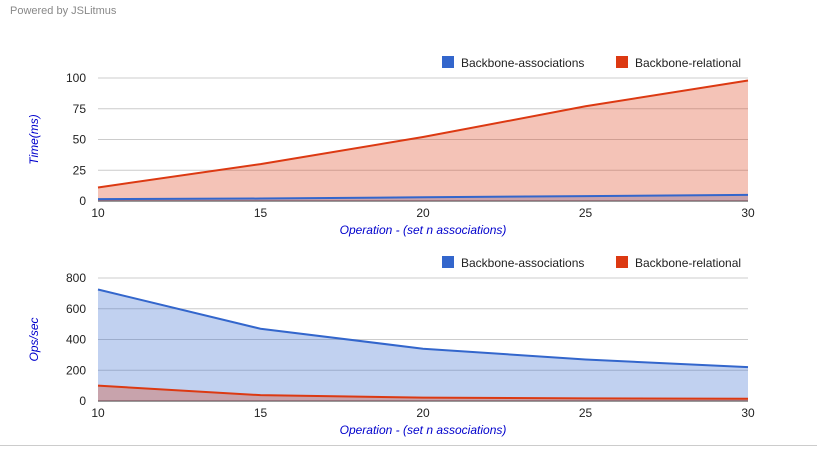 The height and width of the screenshot is (449, 817). Describe the element at coordinates (76, 340) in the screenshot. I see `y-tick-label: 400` at that location.